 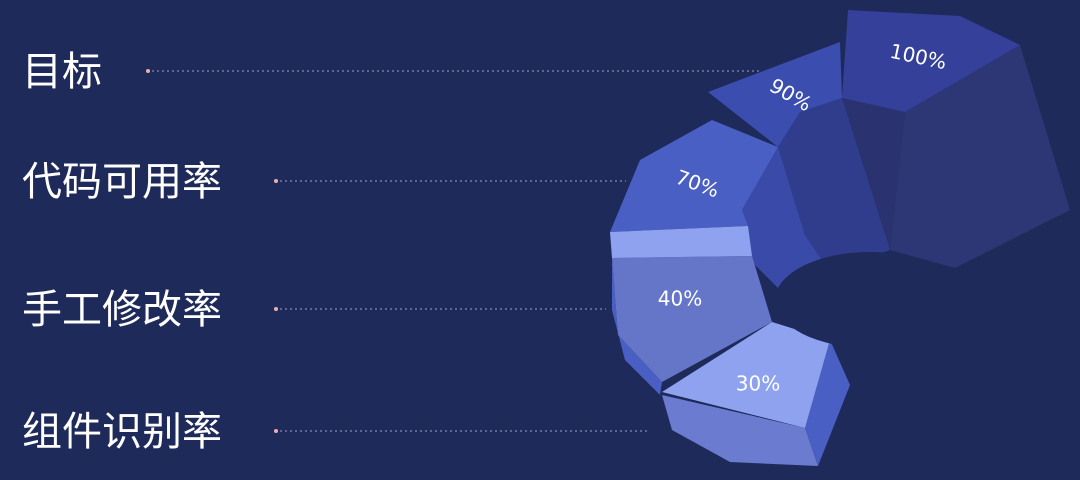 I want to click on row-label: 代码可用率, so click(x=122, y=182).